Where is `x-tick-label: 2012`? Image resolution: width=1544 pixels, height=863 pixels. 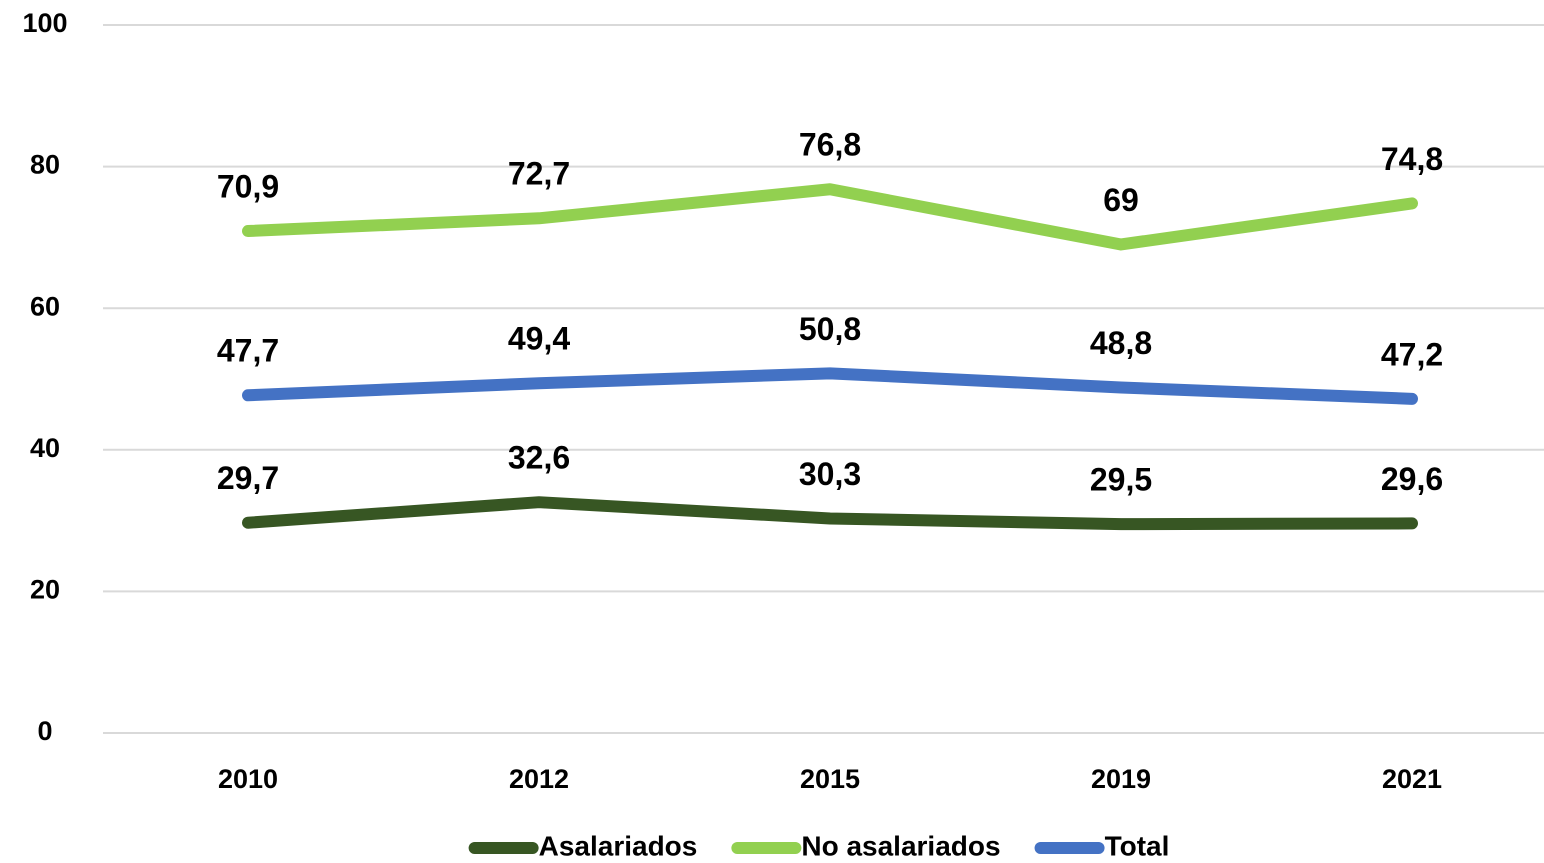
x-tick-label: 2012 is located at coordinates (539, 779).